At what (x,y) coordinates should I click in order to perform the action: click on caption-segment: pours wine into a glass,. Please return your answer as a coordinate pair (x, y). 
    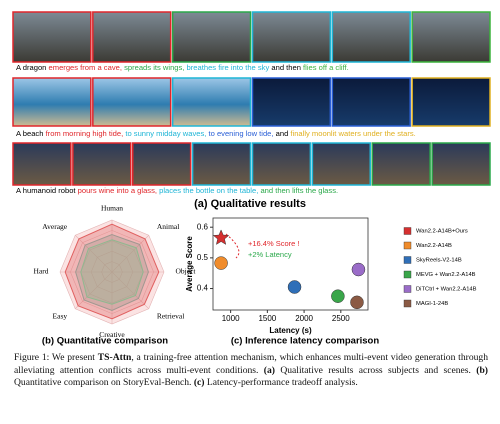
    Looking at the image, I should click on (118, 190).